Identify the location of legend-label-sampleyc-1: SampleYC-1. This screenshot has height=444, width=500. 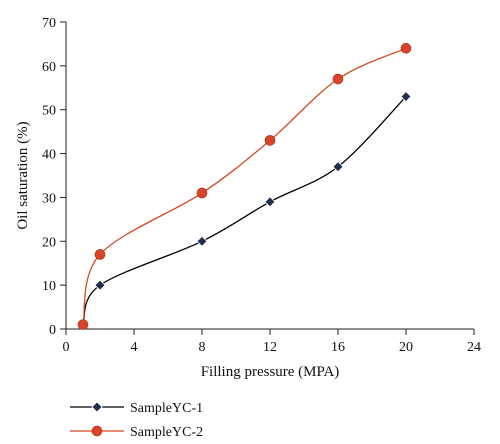
(166, 408).